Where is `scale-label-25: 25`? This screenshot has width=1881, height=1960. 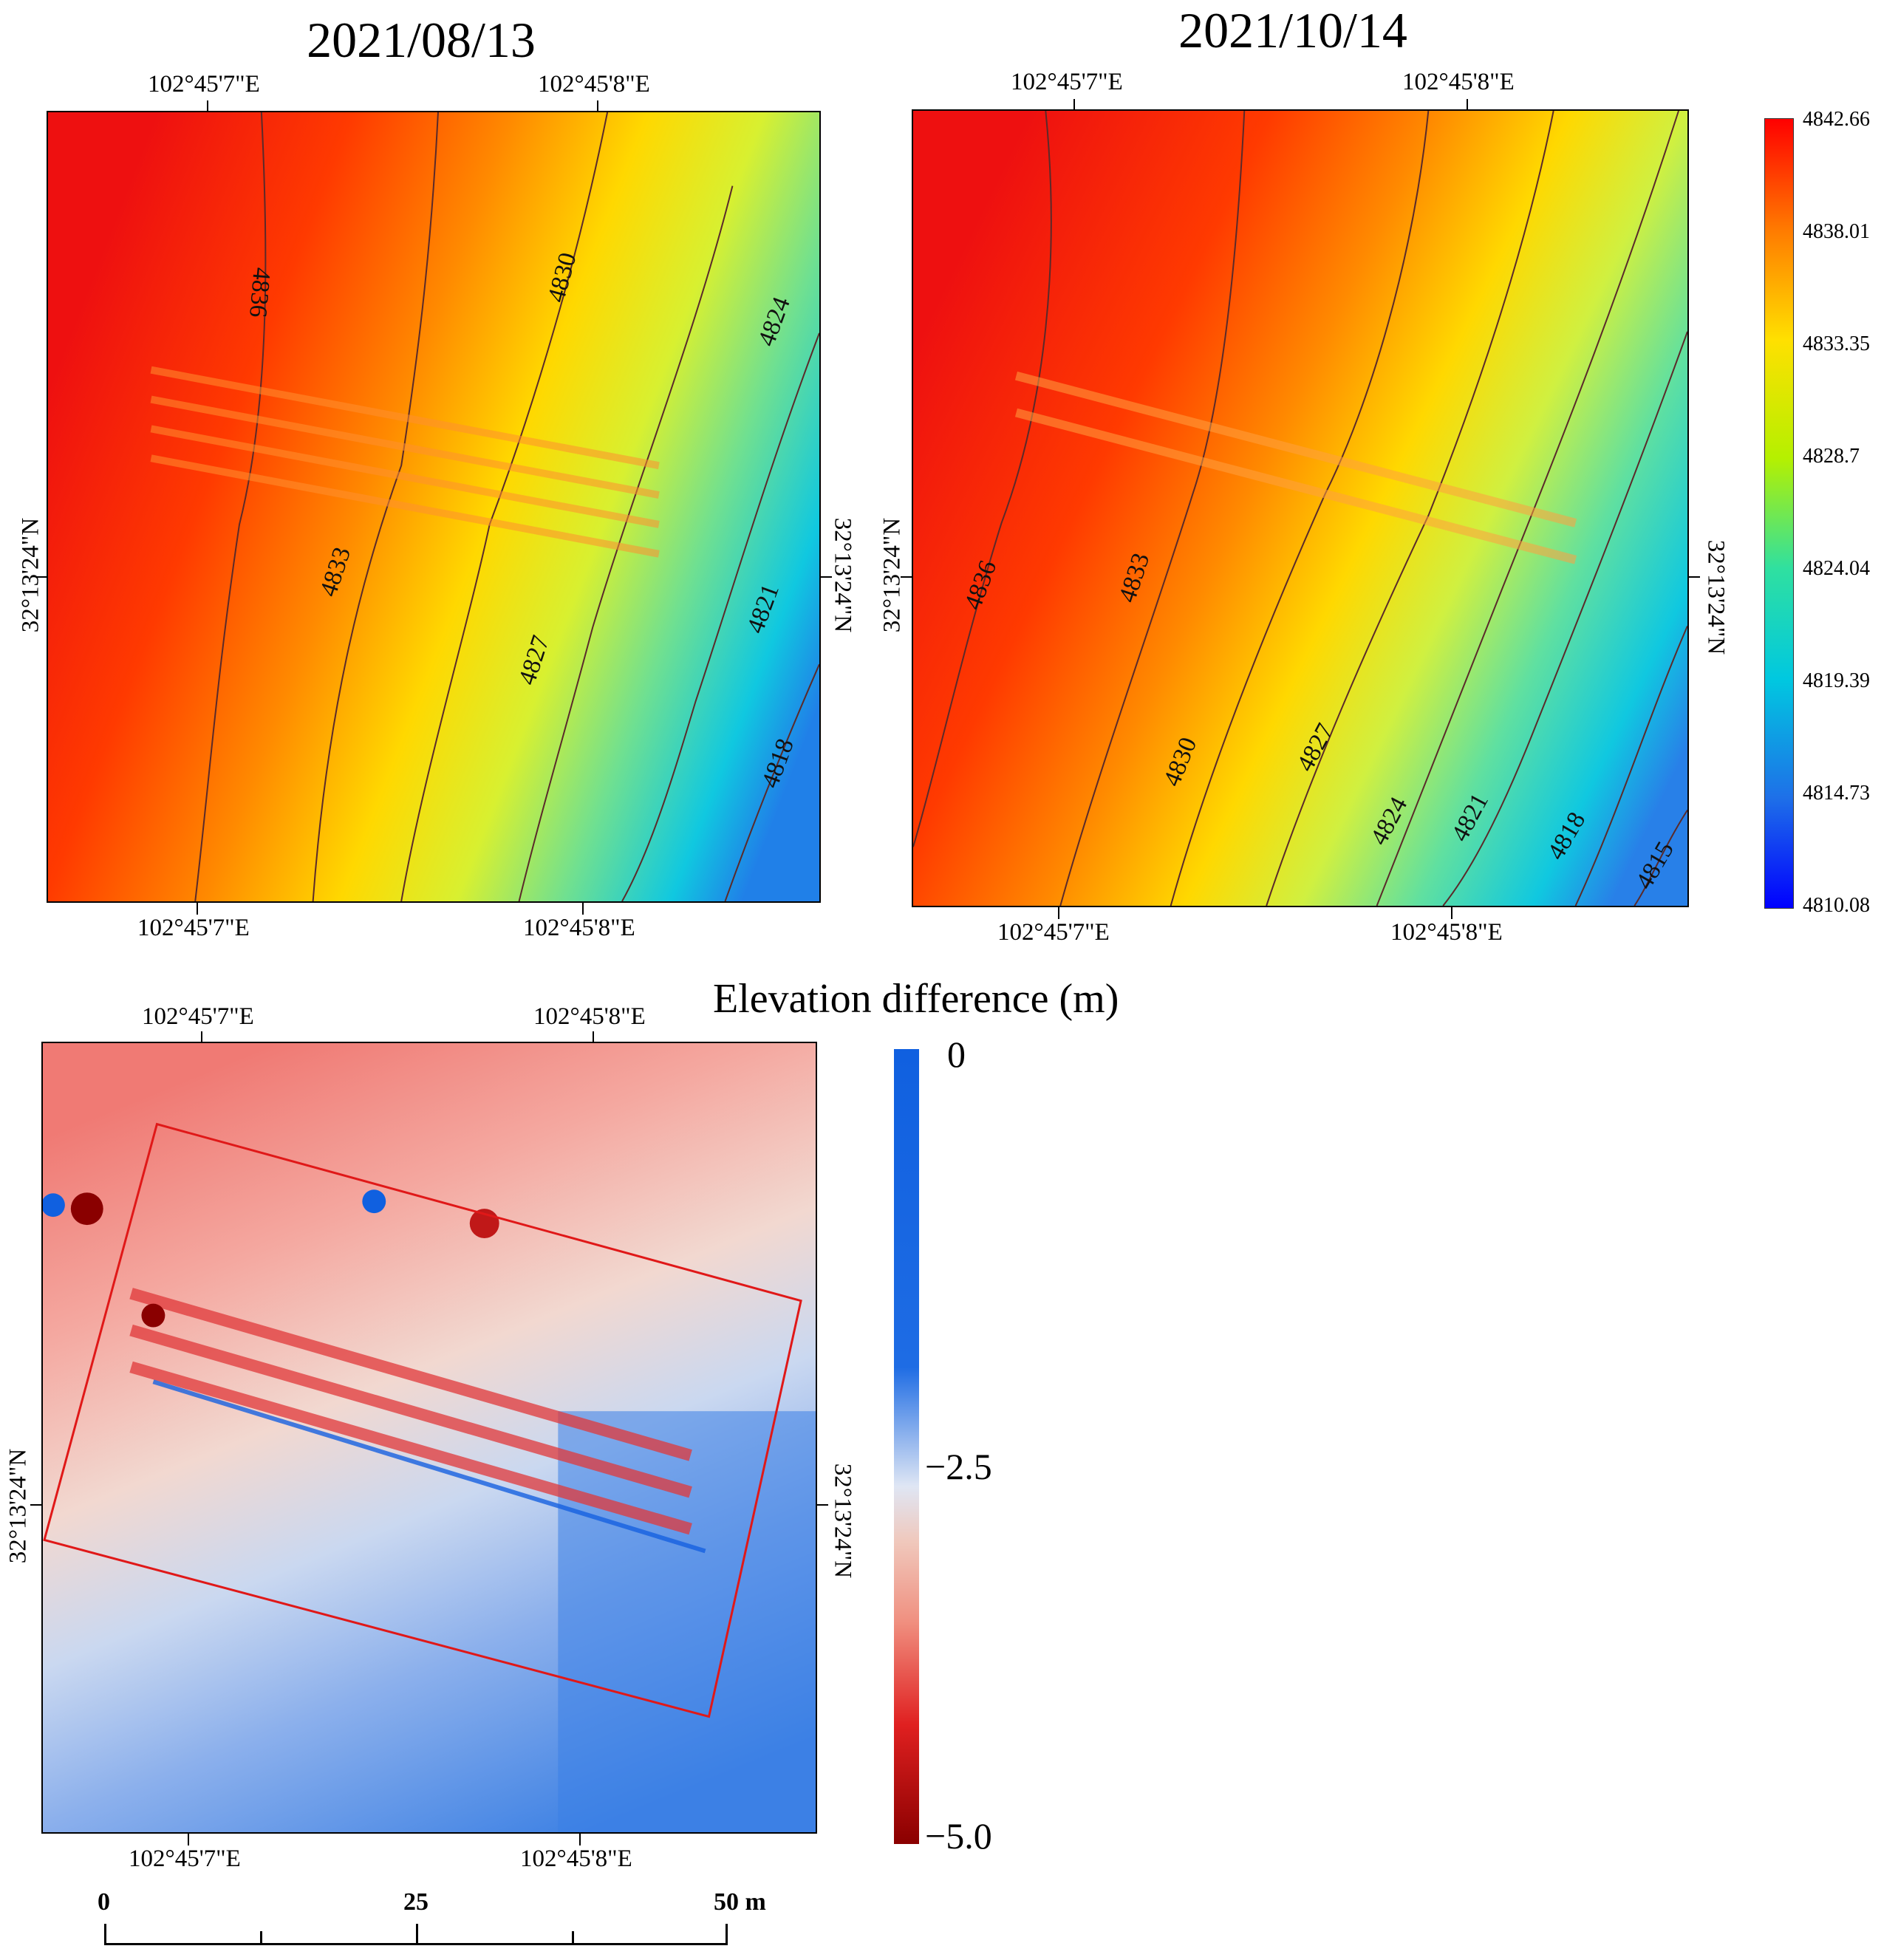 scale-label-25: 25 is located at coordinates (416, 1902).